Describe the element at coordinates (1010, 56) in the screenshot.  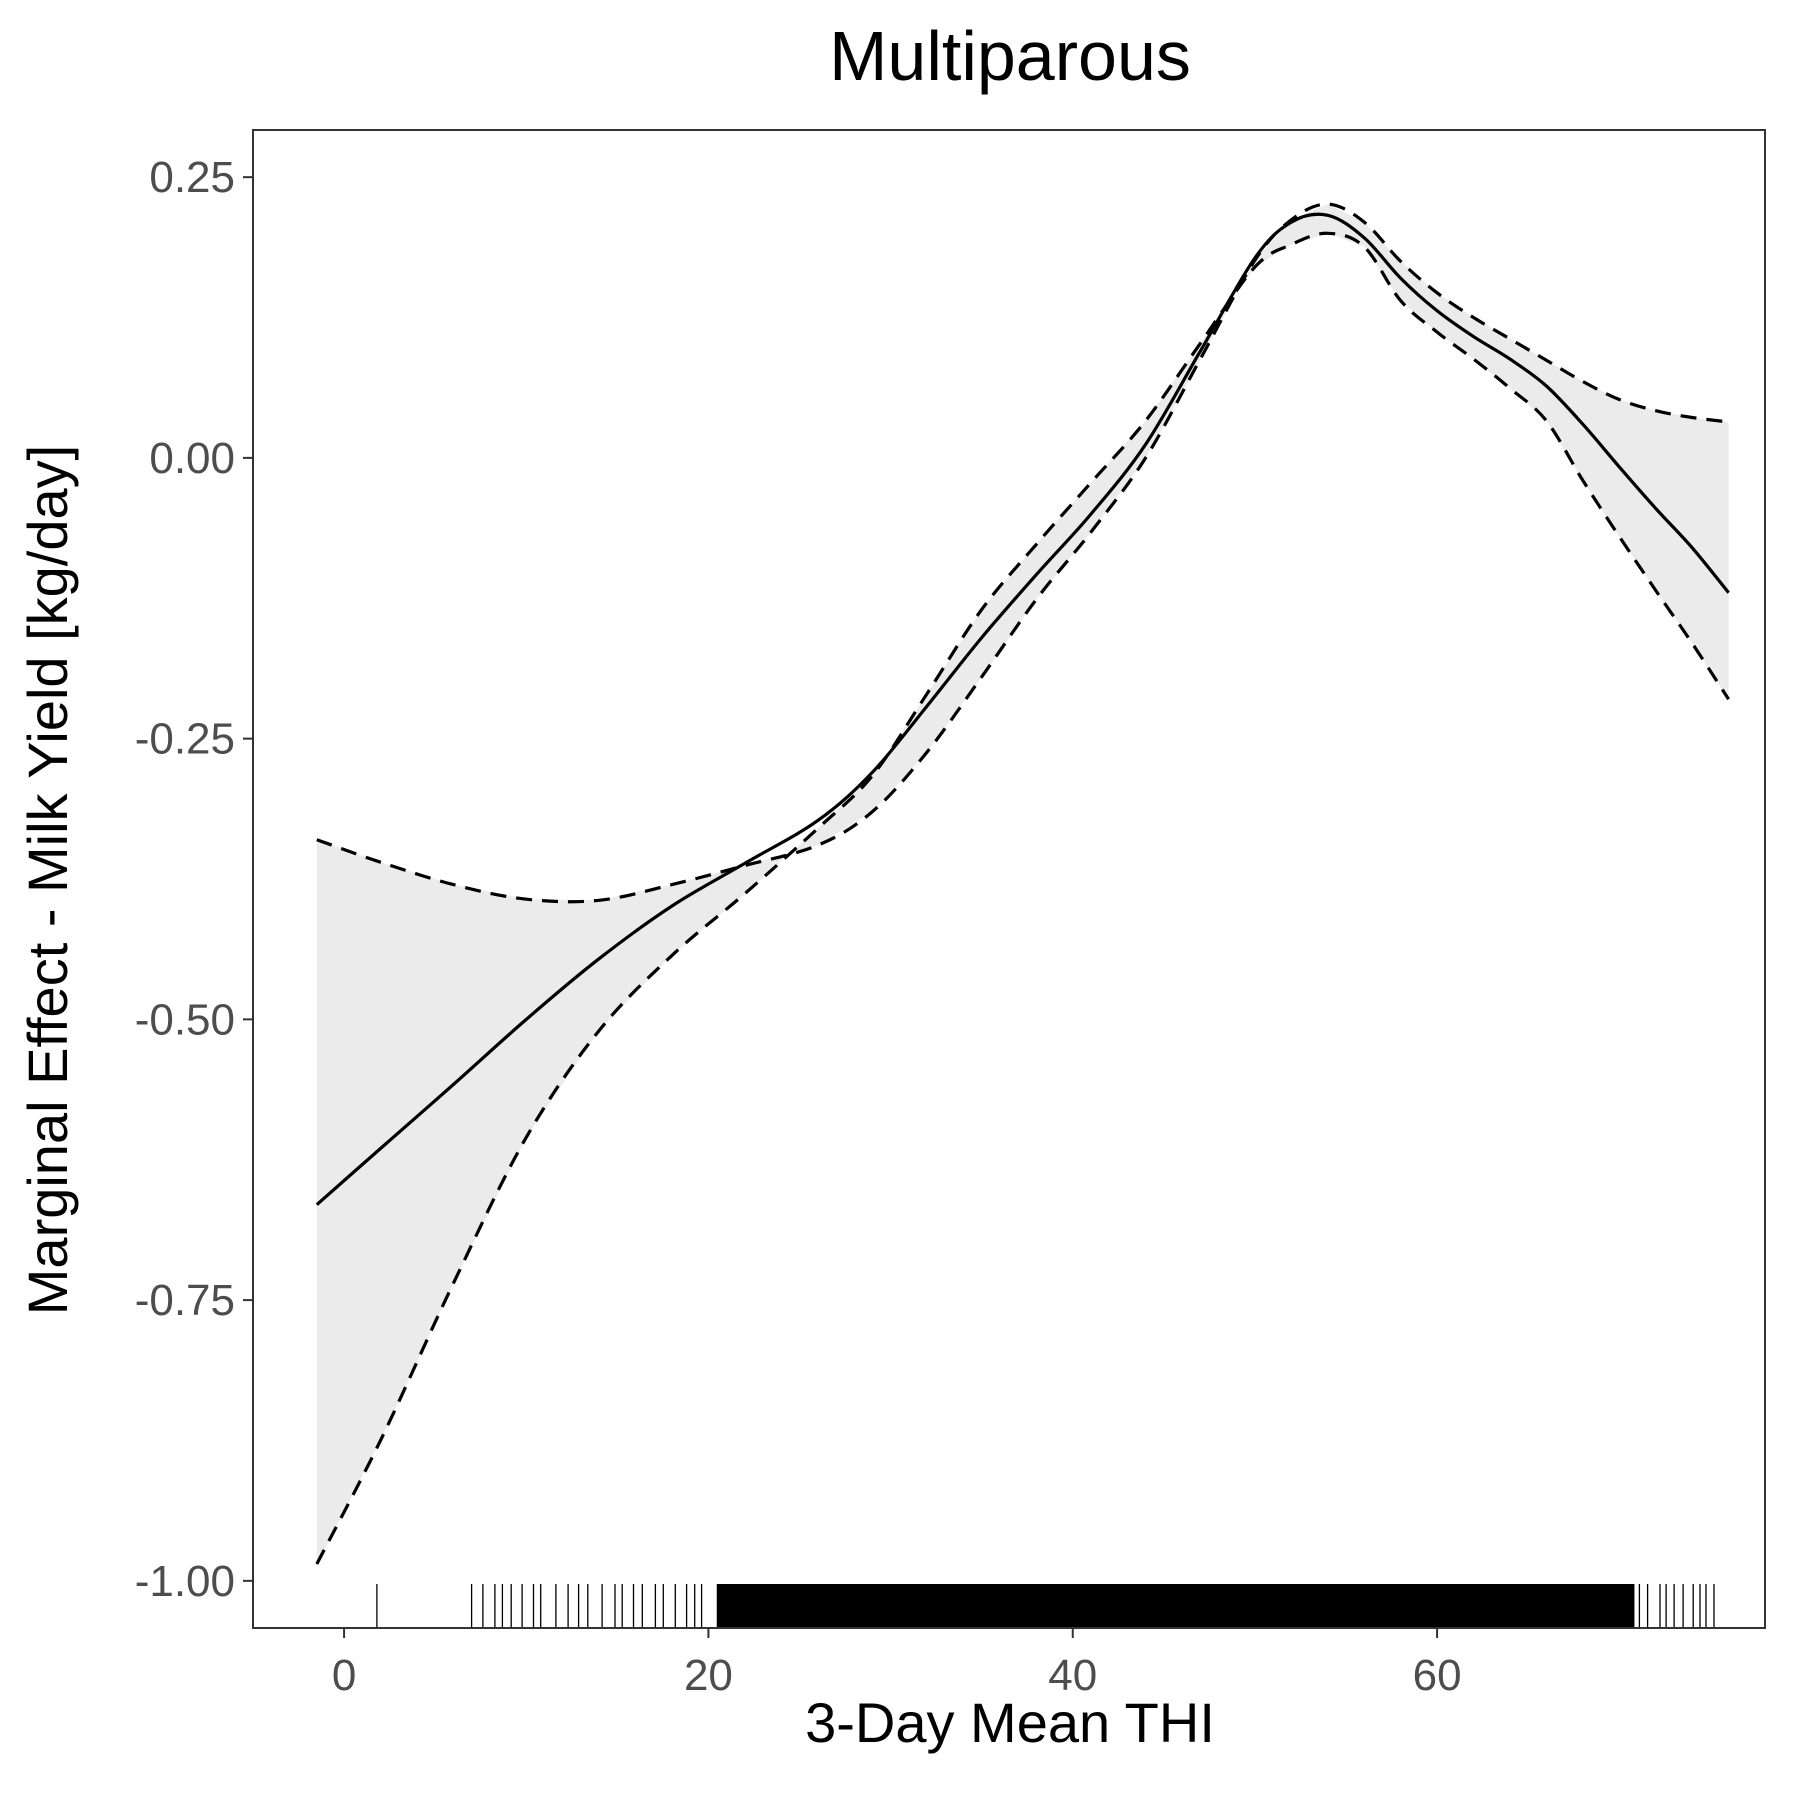
I see `chart-title: Multiparous` at that location.